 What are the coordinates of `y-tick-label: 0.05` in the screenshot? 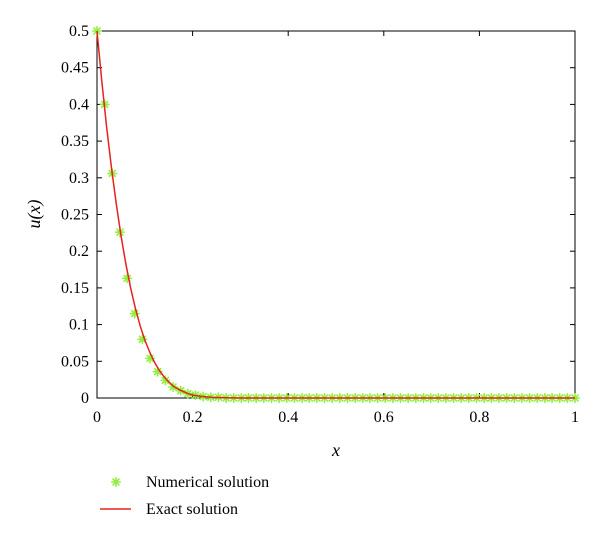 It's located at (75, 361).